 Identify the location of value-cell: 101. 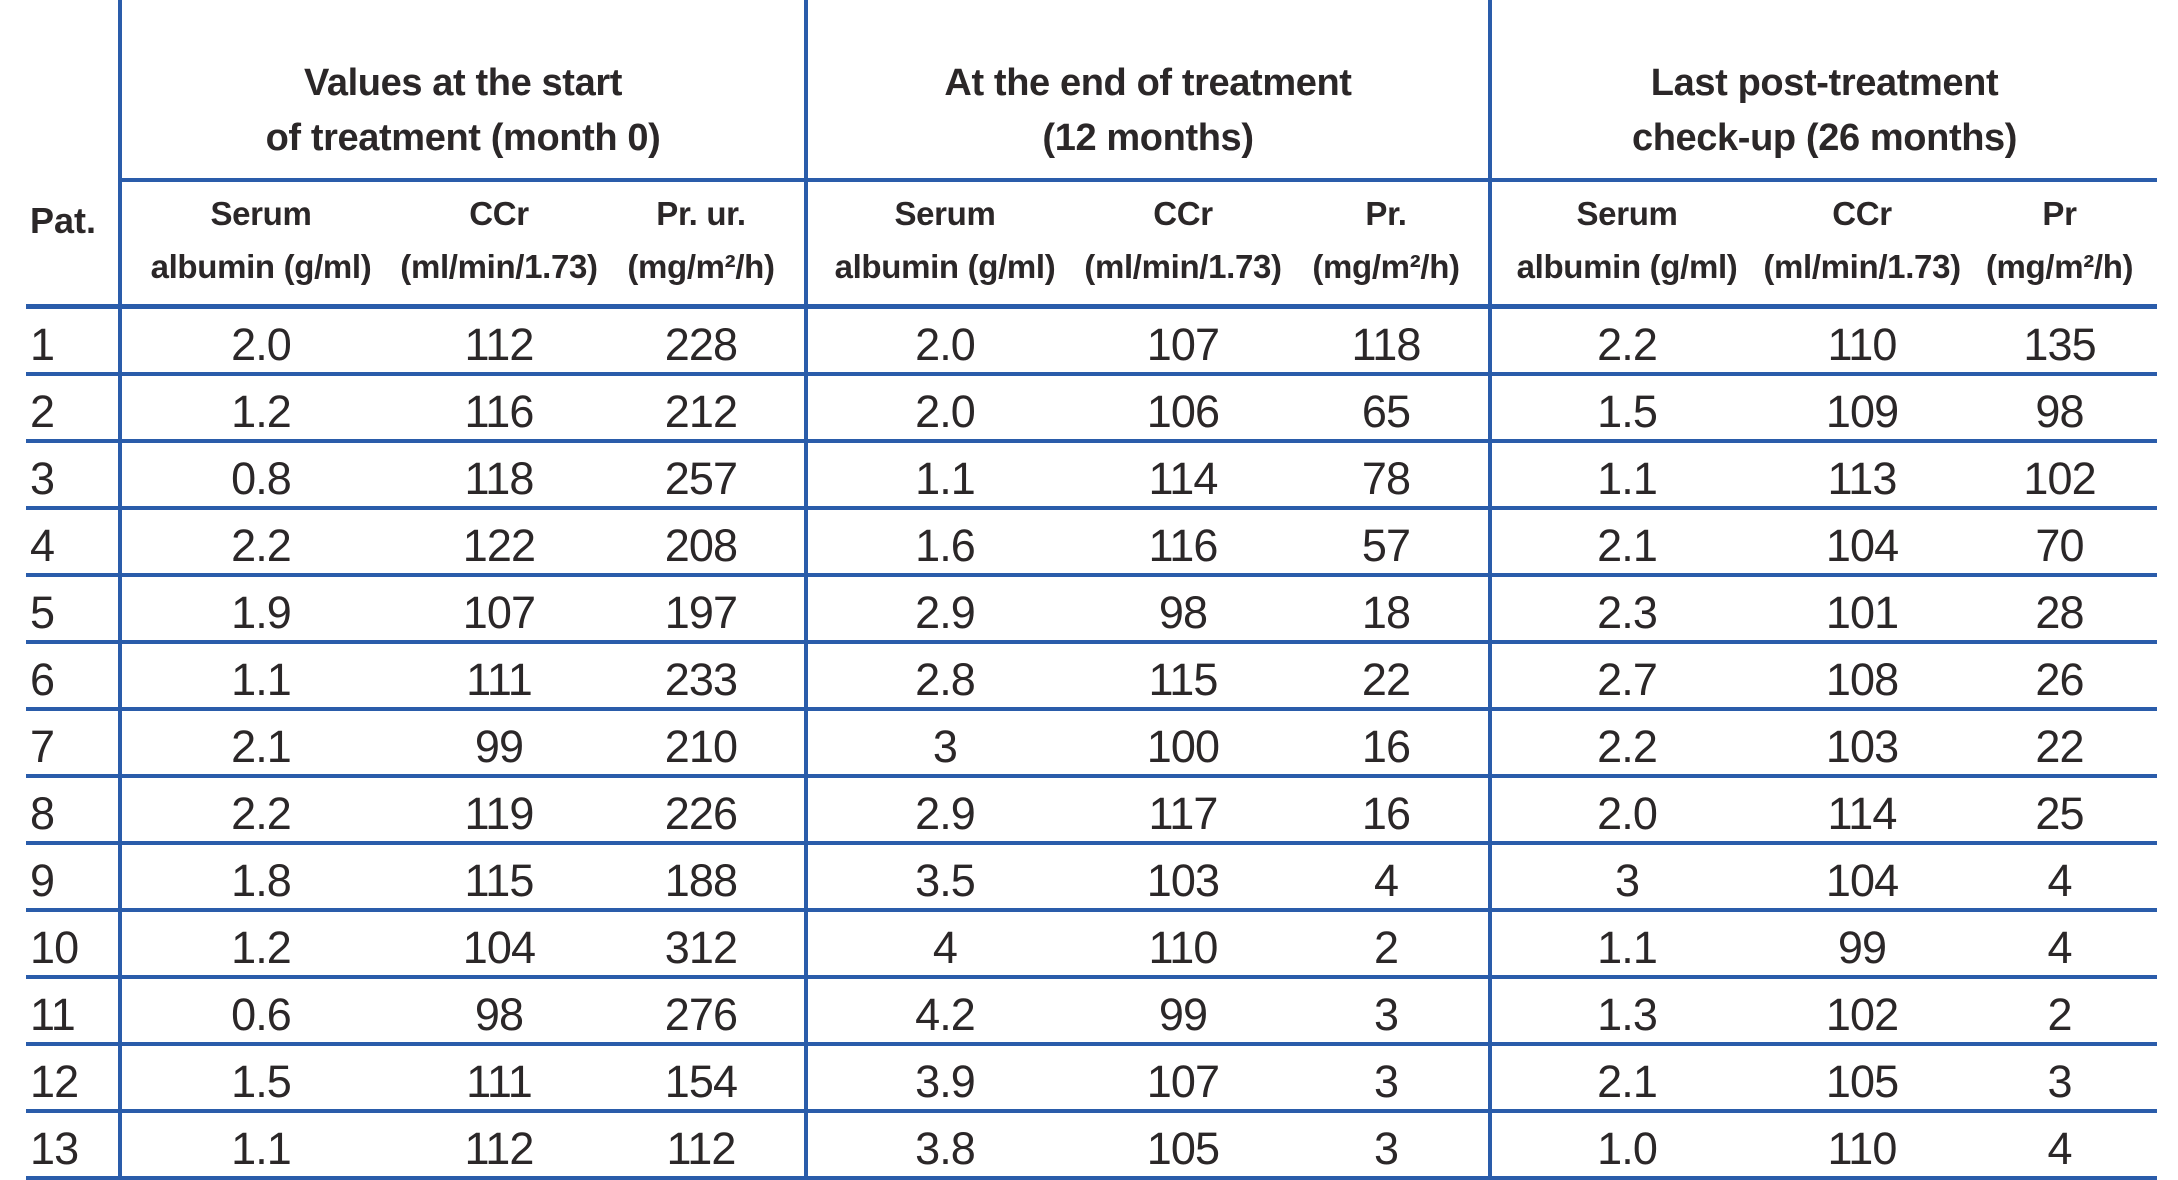
(1862, 609).